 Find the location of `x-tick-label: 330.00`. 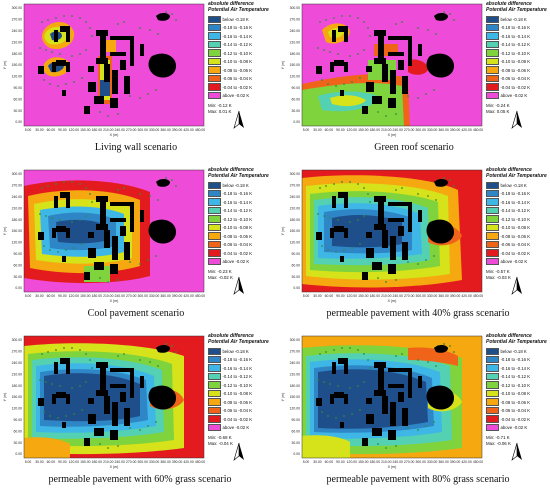

x-tick-label: 330.00 is located at coordinates (432, 130).